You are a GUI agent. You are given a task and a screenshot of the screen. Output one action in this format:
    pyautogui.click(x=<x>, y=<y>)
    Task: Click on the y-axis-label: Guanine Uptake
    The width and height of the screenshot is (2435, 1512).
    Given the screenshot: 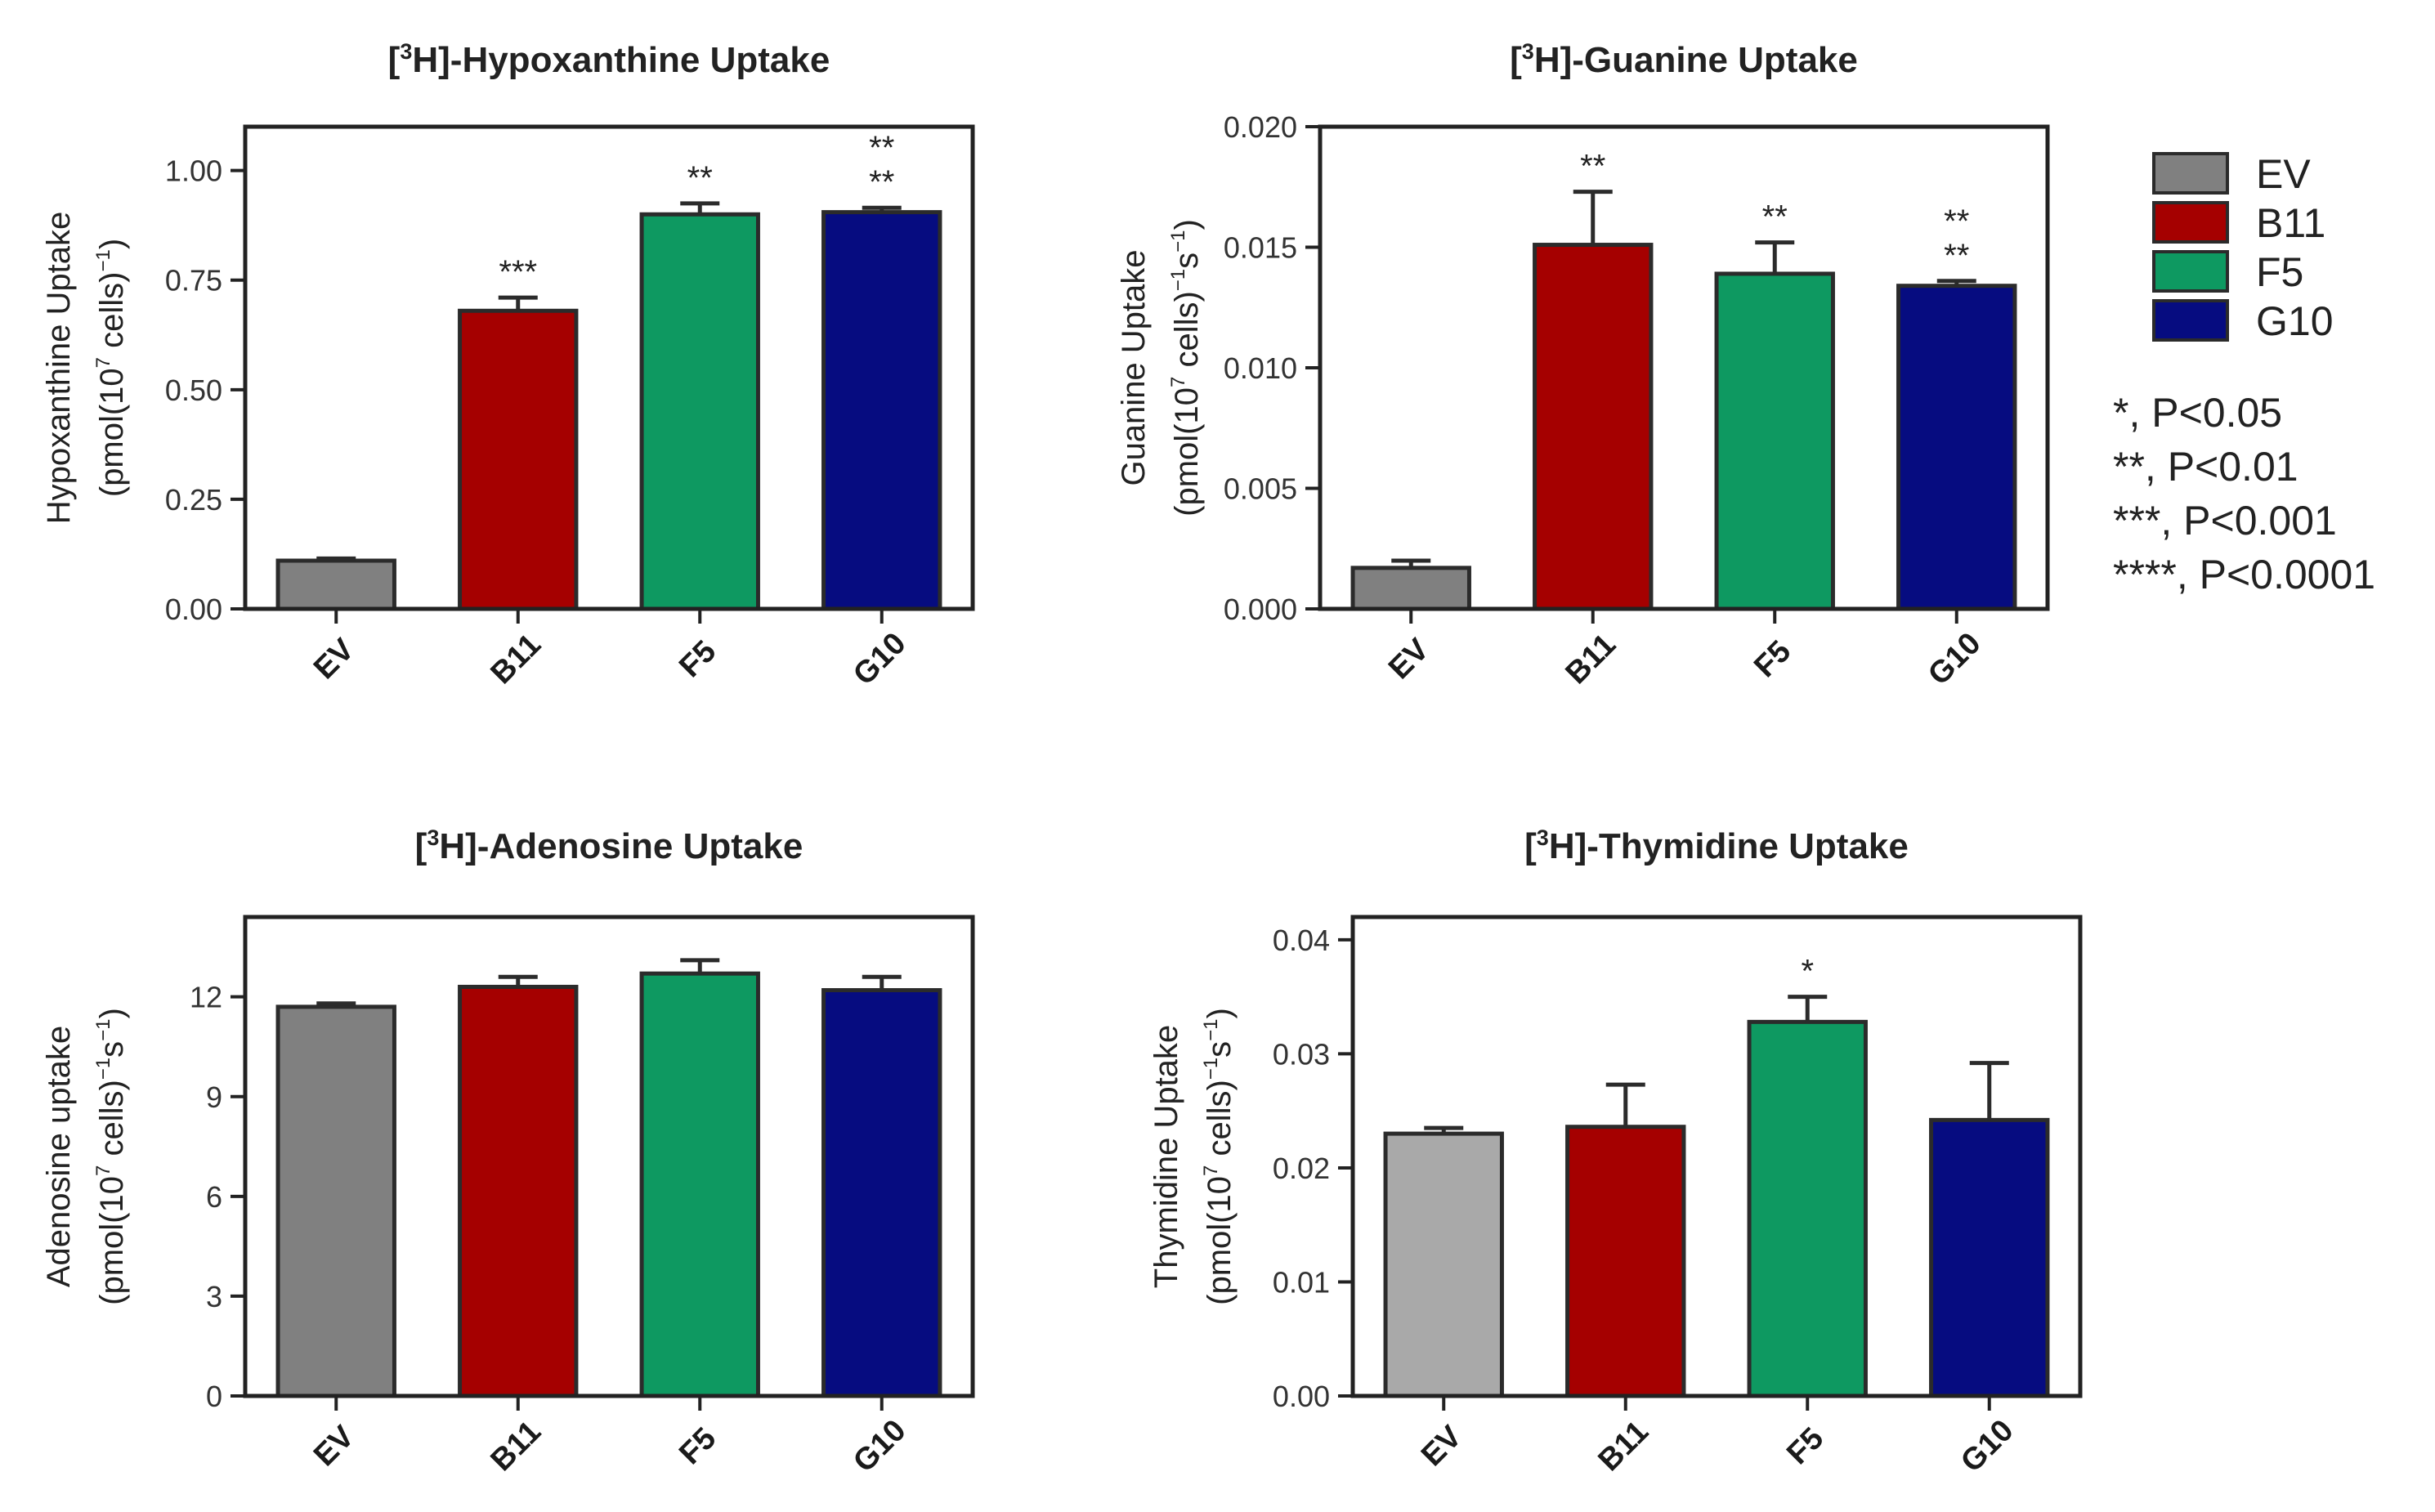 What is the action you would take?
    pyautogui.click(x=1134, y=367)
    